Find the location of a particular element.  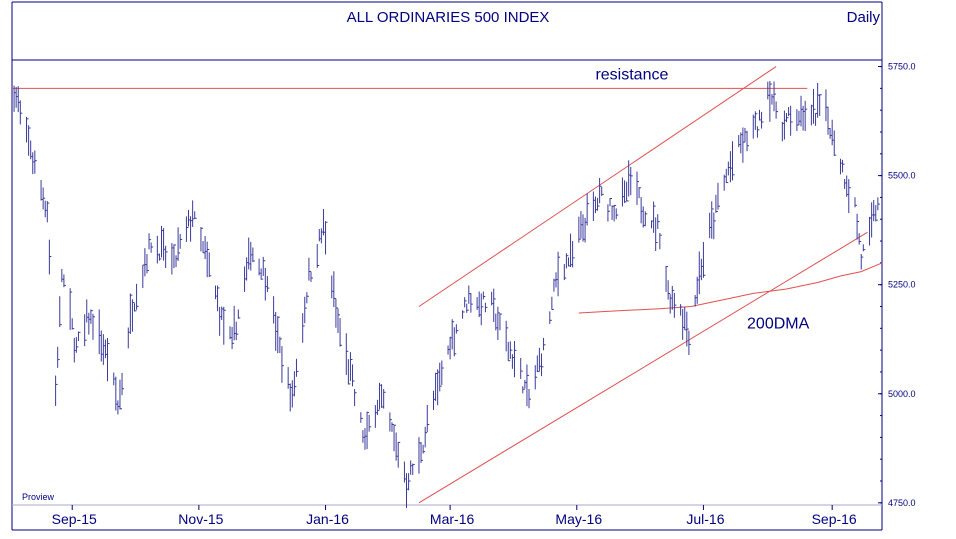

watermark-label: Proview is located at coordinates (38, 497).